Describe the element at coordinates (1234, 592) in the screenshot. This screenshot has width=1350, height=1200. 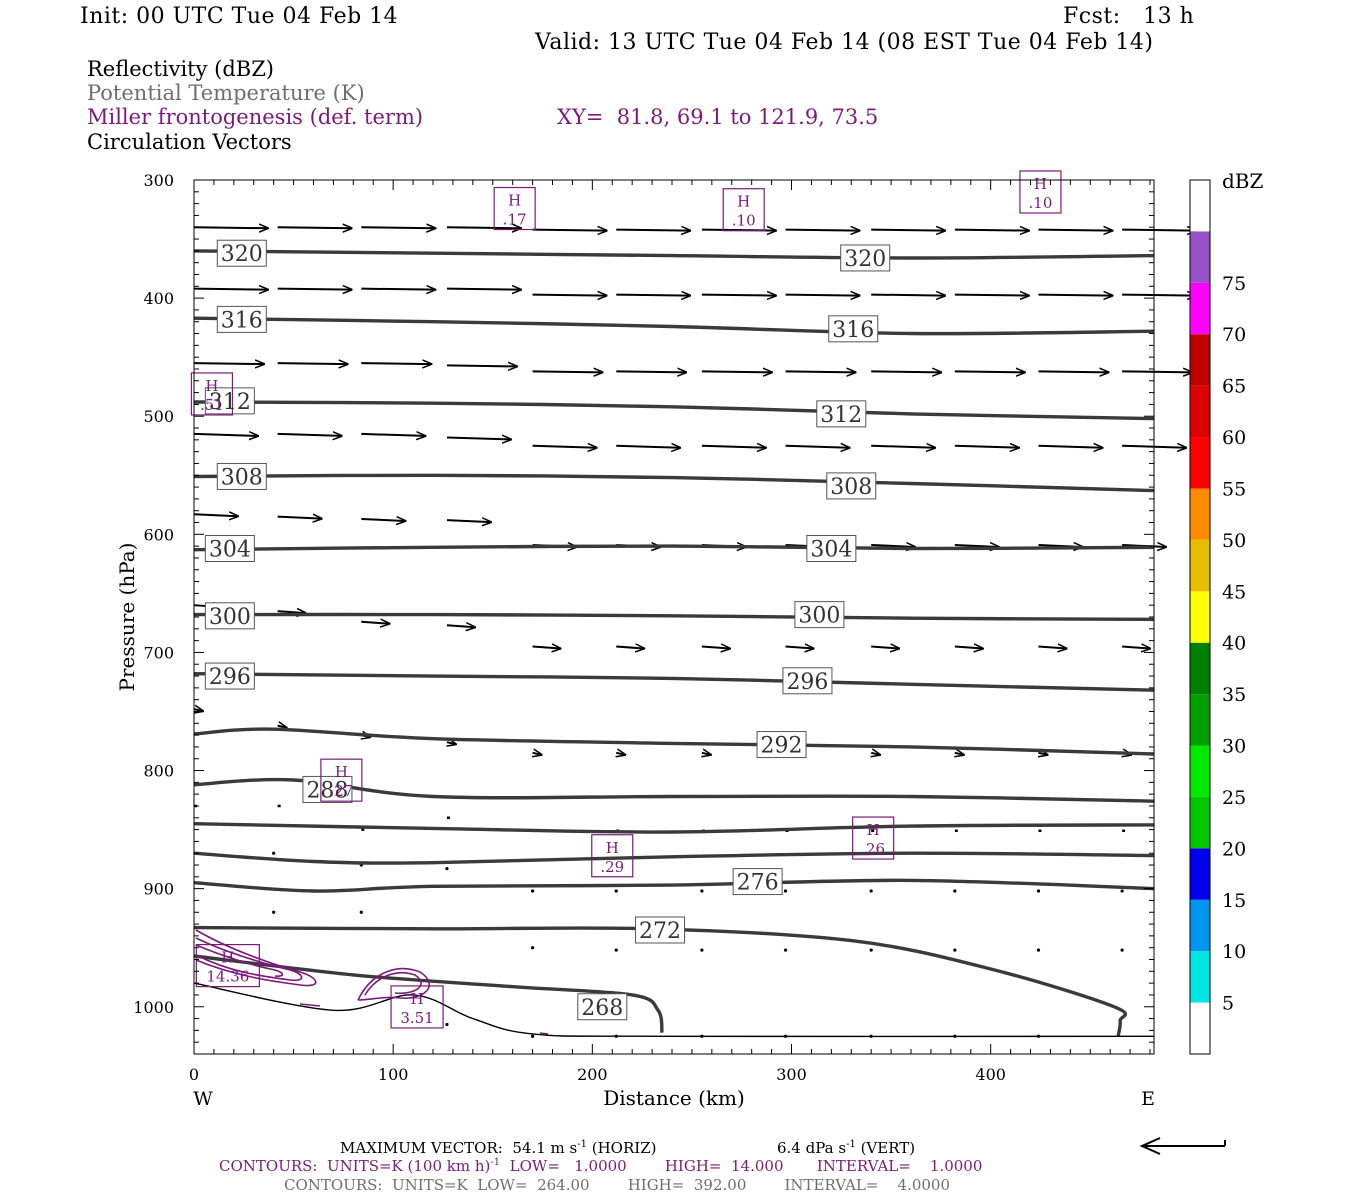
I see `colorbar-level-label: 45` at that location.